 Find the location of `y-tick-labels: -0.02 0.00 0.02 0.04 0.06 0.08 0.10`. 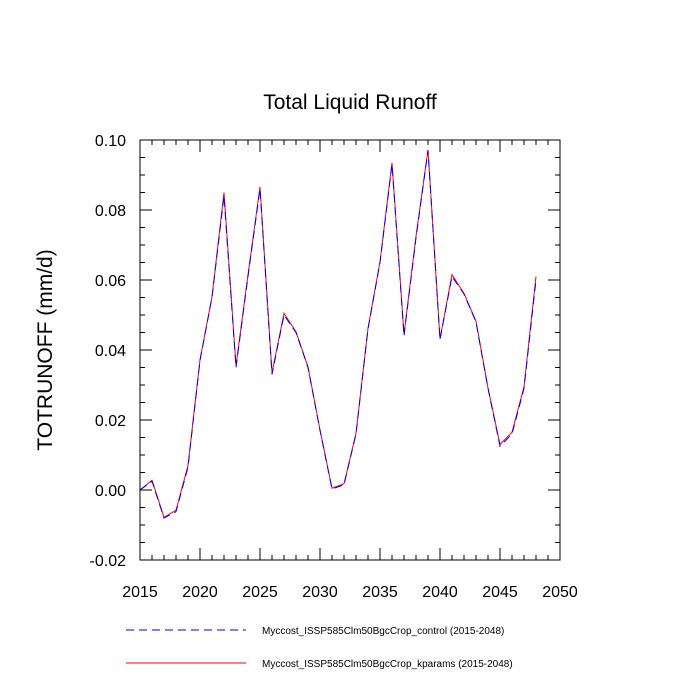

y-tick-labels: -0.02 0.00 0.02 0.04 0.06 0.08 0.10 is located at coordinates (108, 351).